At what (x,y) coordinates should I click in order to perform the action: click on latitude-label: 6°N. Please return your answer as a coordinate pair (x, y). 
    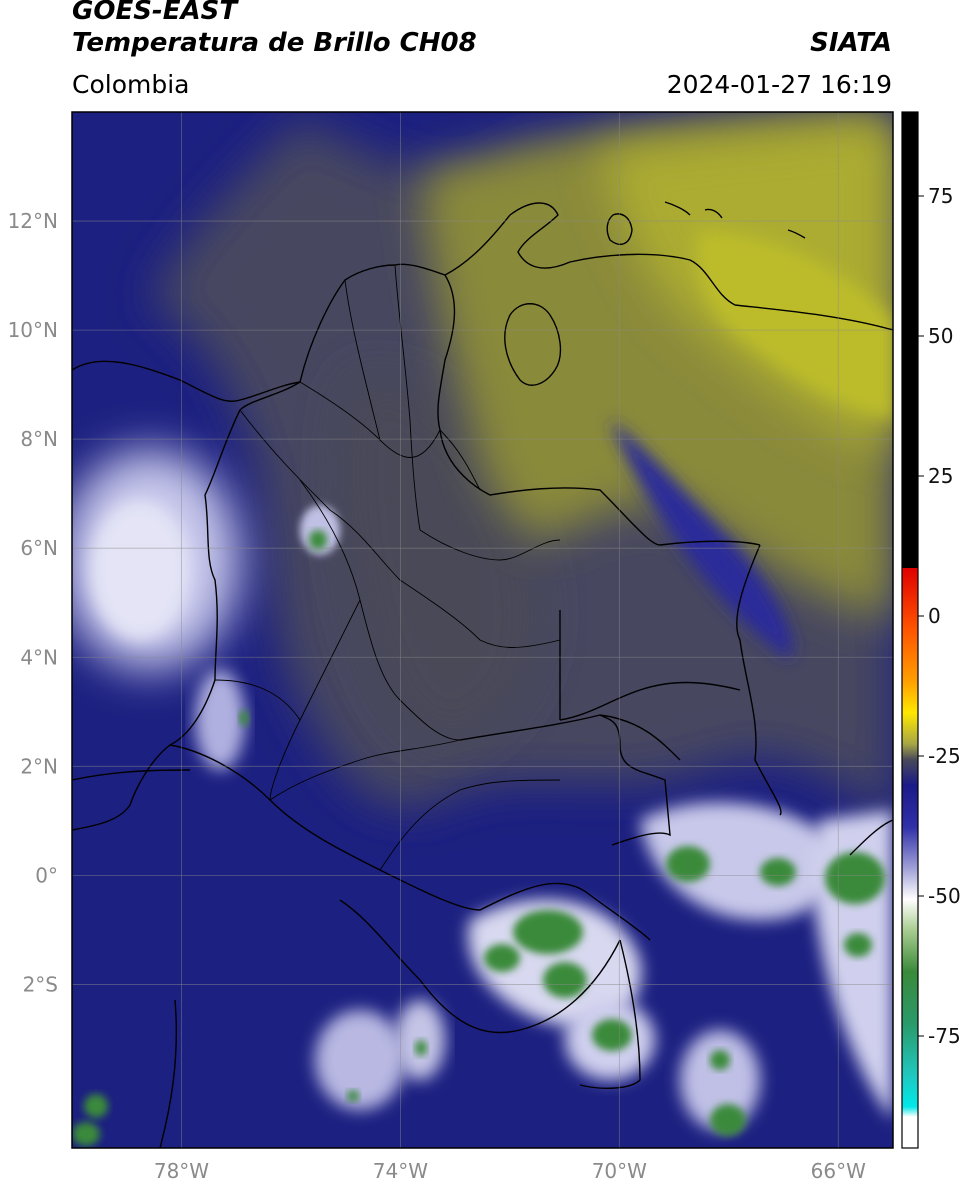
    Looking at the image, I should click on (39, 548).